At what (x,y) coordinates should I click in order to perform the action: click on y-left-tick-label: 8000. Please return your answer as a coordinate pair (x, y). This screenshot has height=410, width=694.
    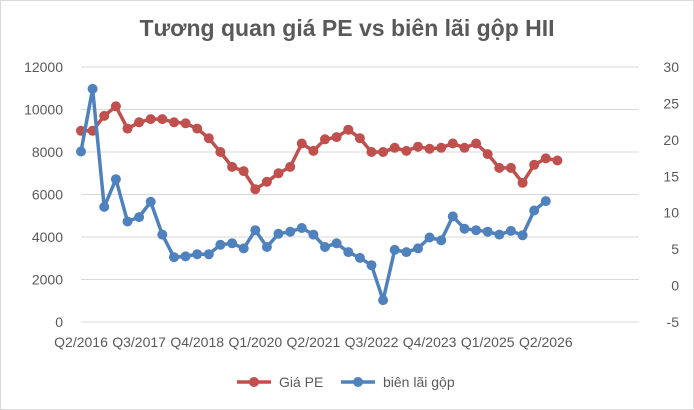
    Looking at the image, I should click on (47, 152).